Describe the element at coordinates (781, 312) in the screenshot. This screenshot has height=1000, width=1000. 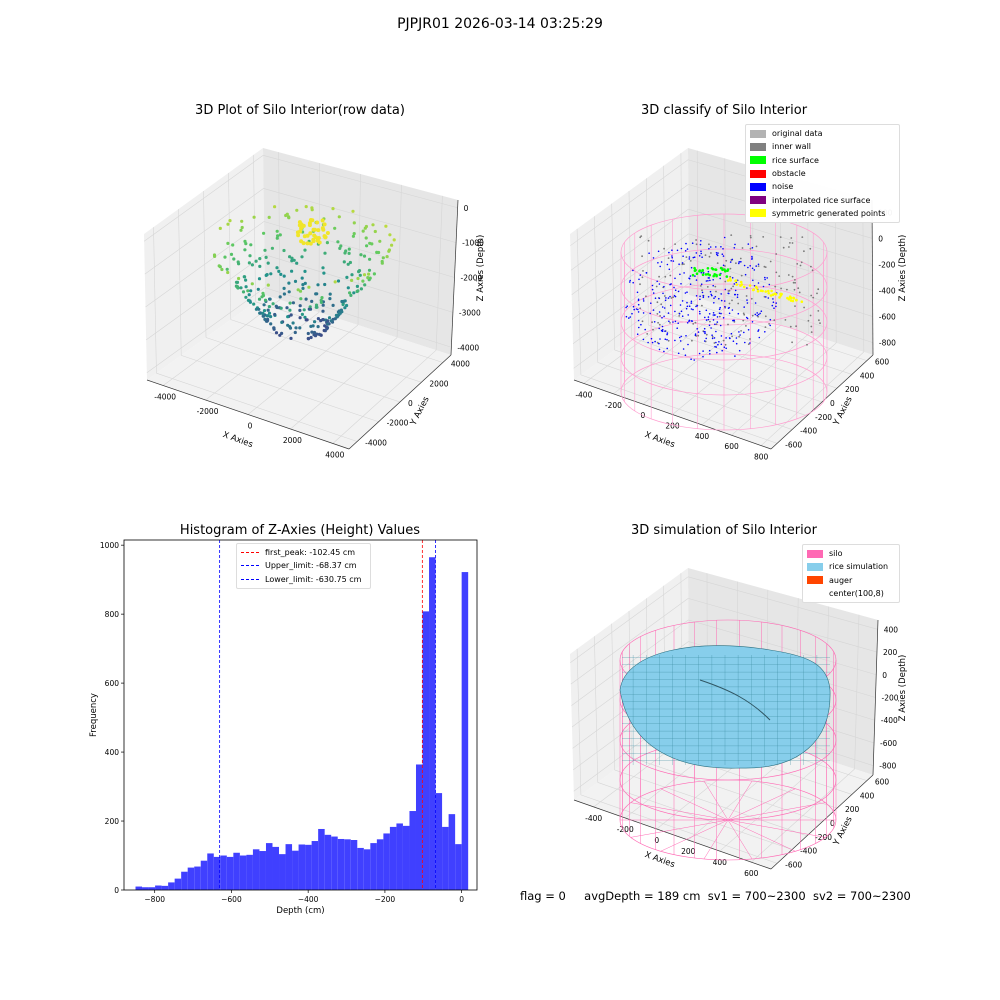
I see `plot2-grid-z` at that location.